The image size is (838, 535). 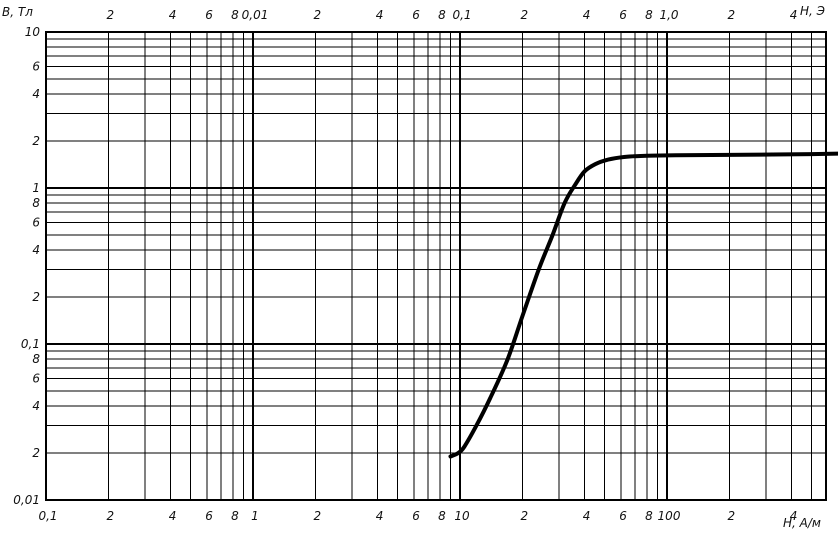 What do you see at coordinates (461, 15) in the screenshot?
I see `x-tick-label-top: 0,1` at bounding box center [461, 15].